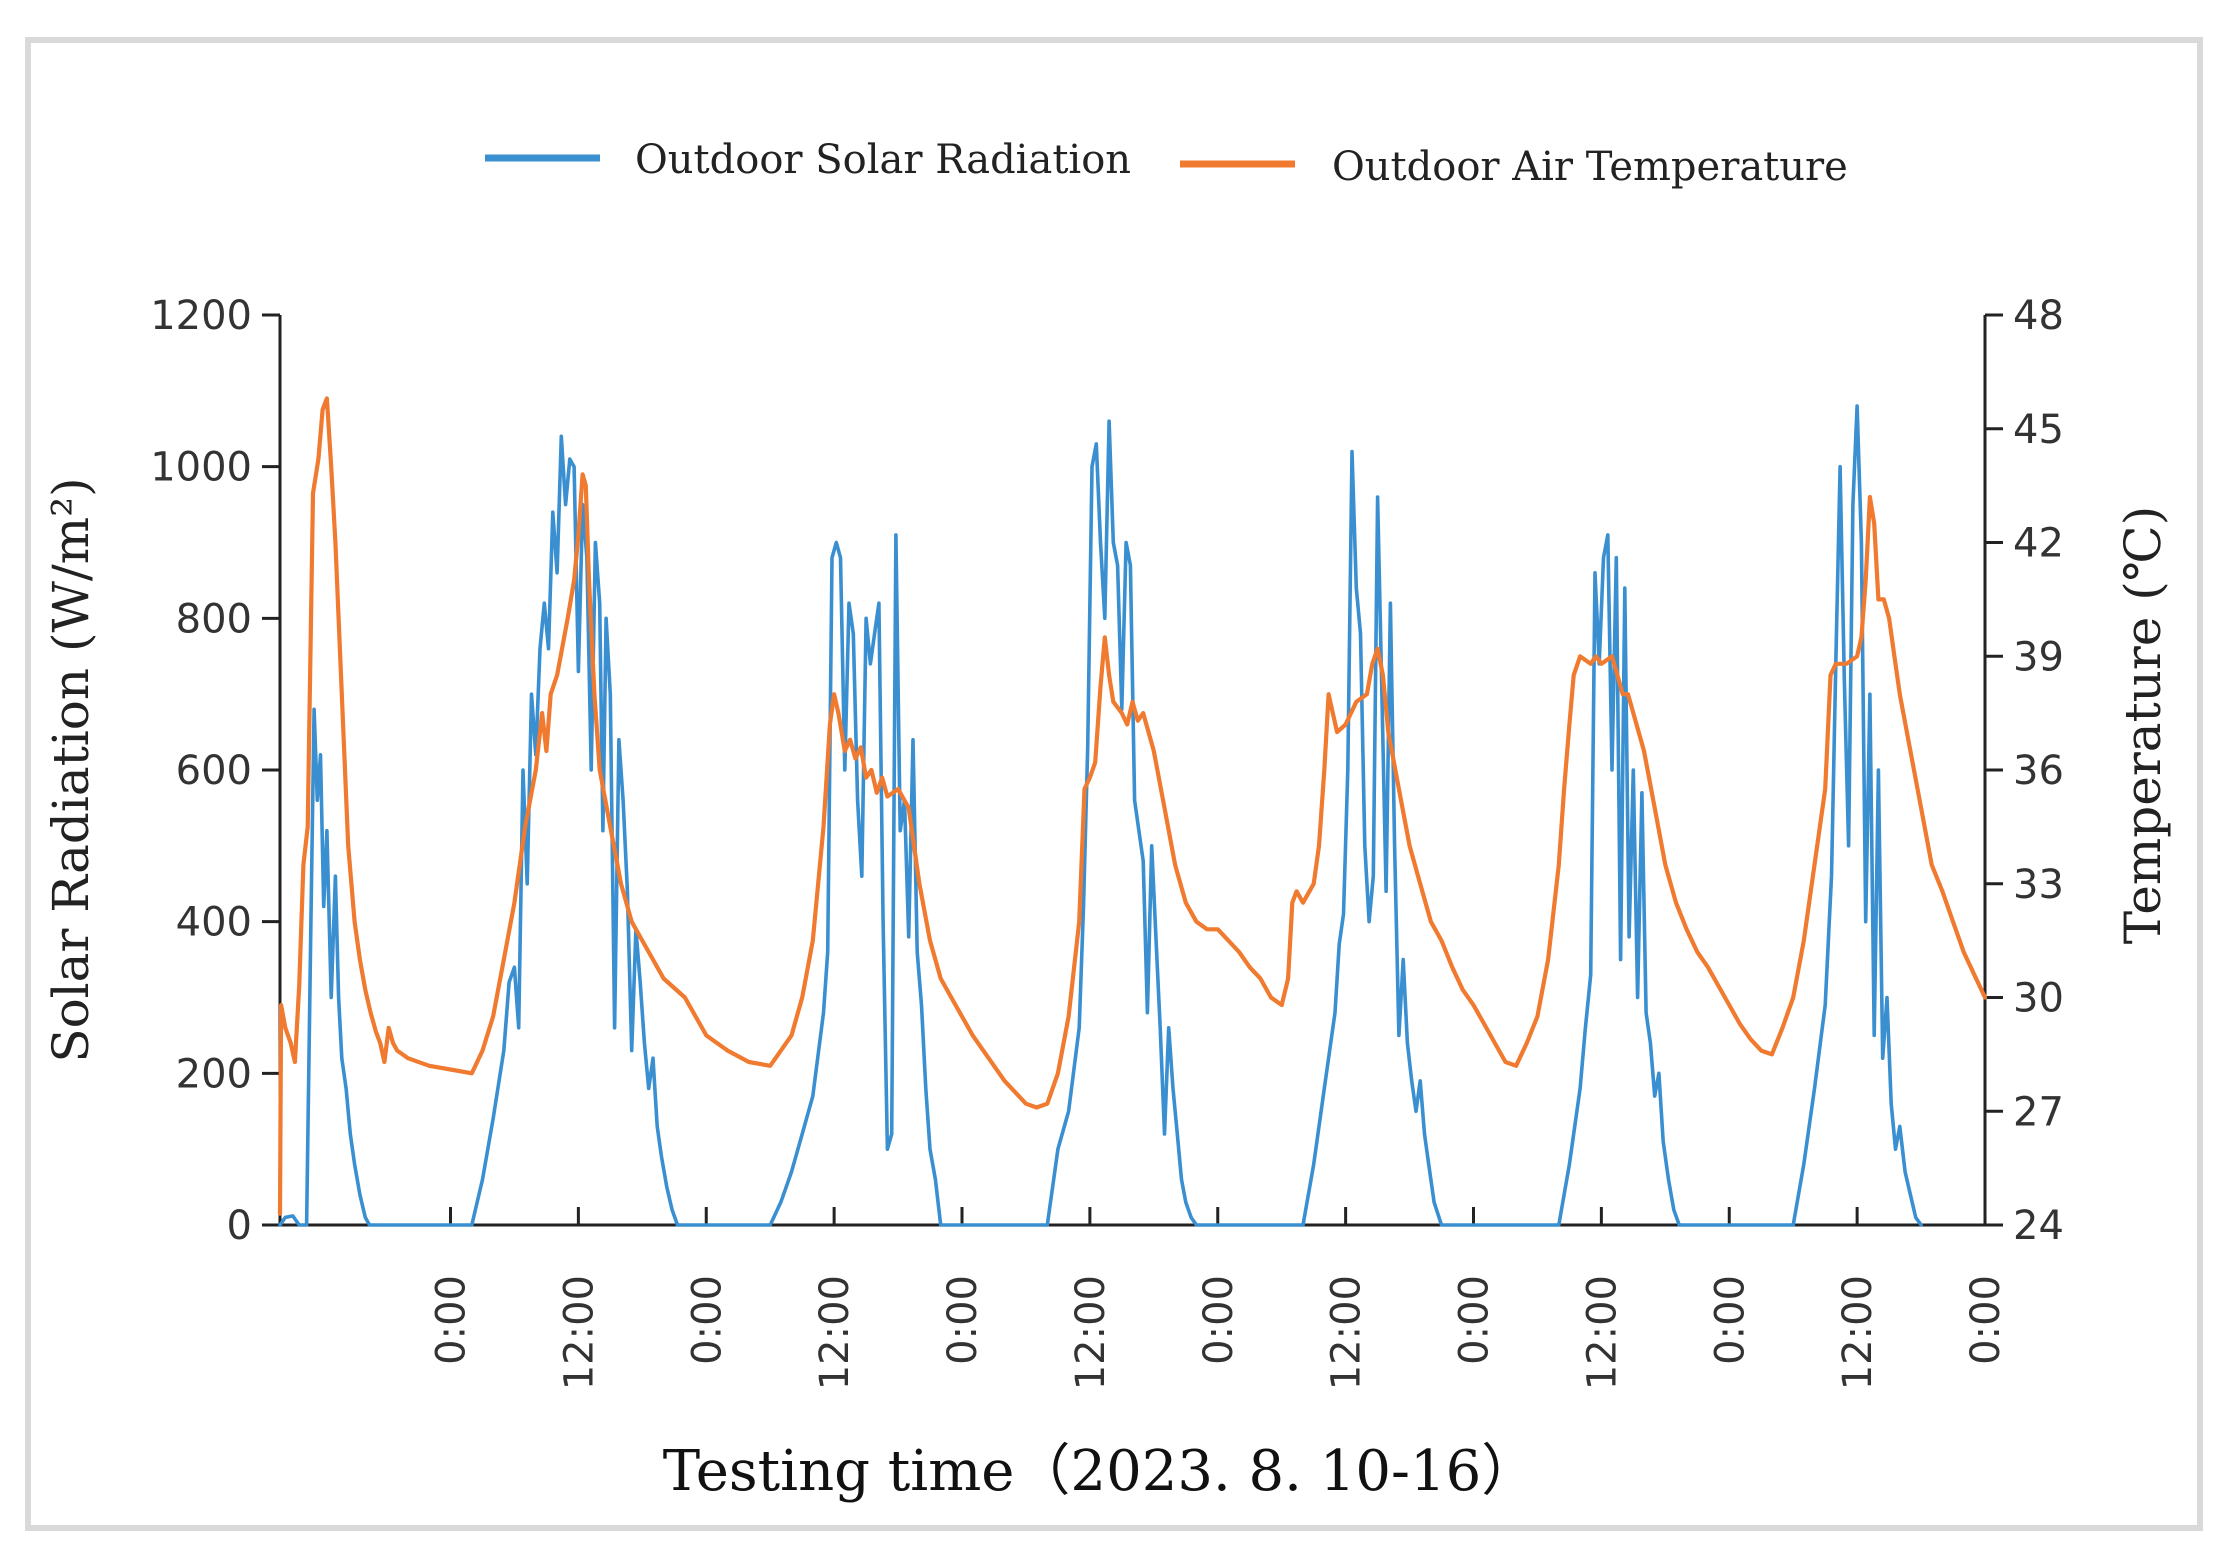 This screenshot has height=1568, width=2227. I want to click on y-left-tick-label: 600, so click(214, 771).